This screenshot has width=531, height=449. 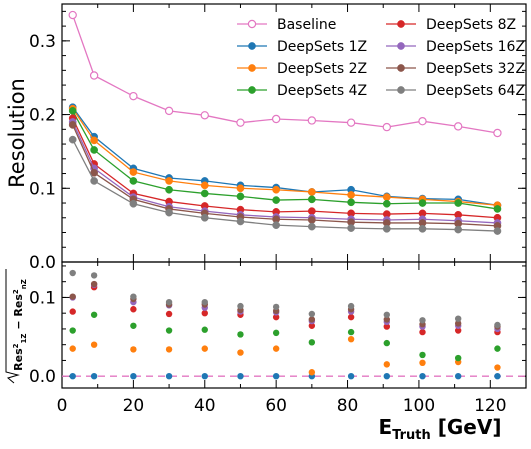 What do you see at coordinates (322, 91) in the screenshot?
I see `legend-label: DeepSets 4Z` at bounding box center [322, 91].